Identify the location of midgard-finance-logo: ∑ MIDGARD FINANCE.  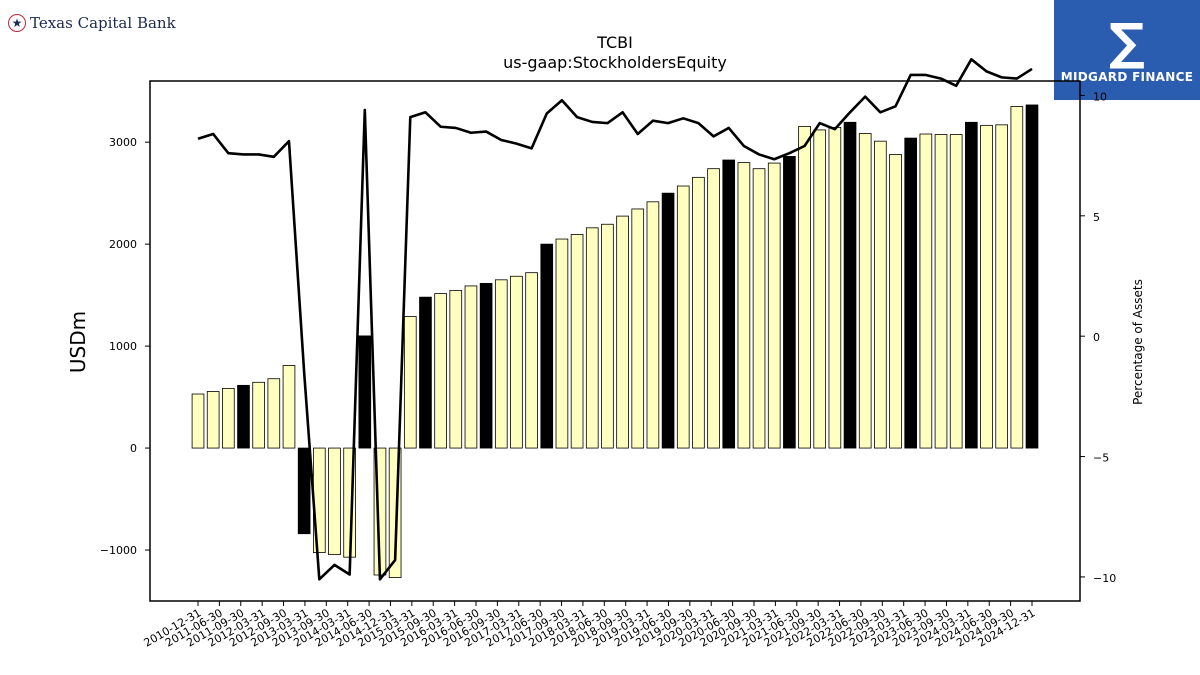
(1127, 50).